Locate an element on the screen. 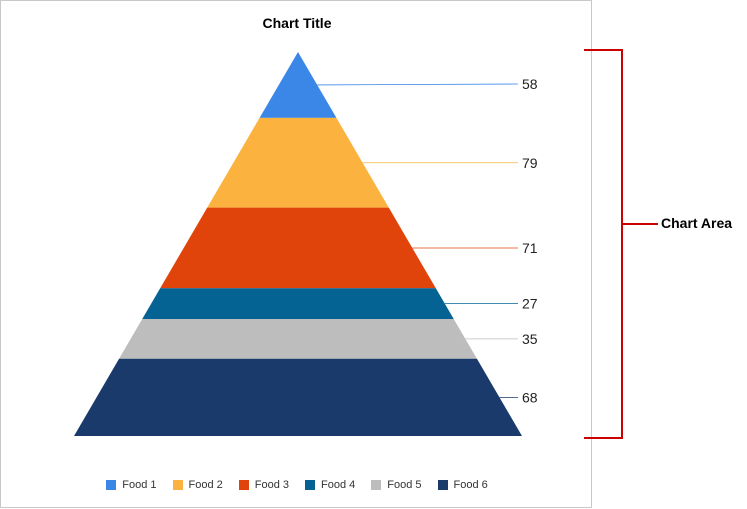  chart-area-bracket is located at coordinates (621, 244).